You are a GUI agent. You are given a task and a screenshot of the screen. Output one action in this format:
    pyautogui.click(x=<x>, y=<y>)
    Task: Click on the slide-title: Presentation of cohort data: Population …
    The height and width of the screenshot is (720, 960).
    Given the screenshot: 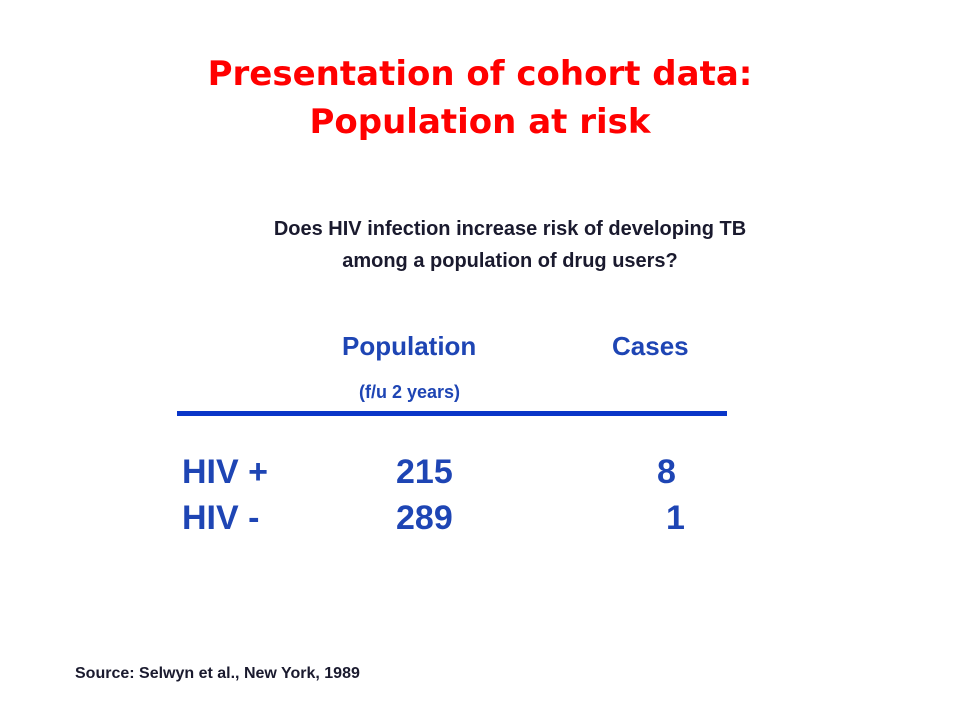 What is the action you would take?
    pyautogui.click(x=480, y=98)
    